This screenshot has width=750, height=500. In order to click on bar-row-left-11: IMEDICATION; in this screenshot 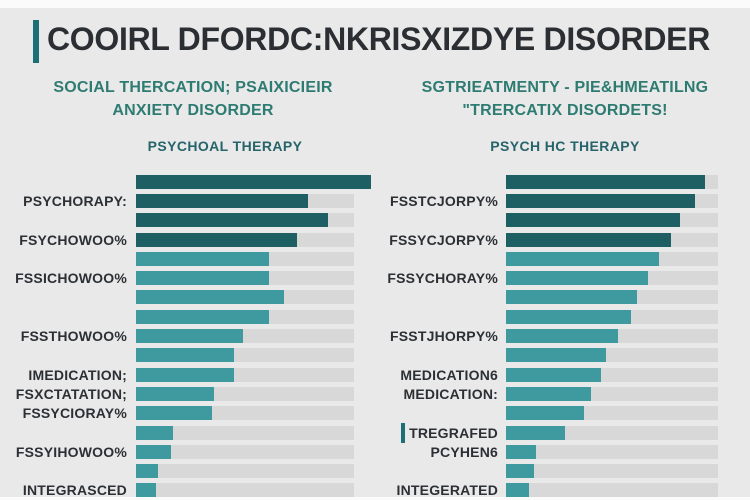, I will do `click(187, 374)`.